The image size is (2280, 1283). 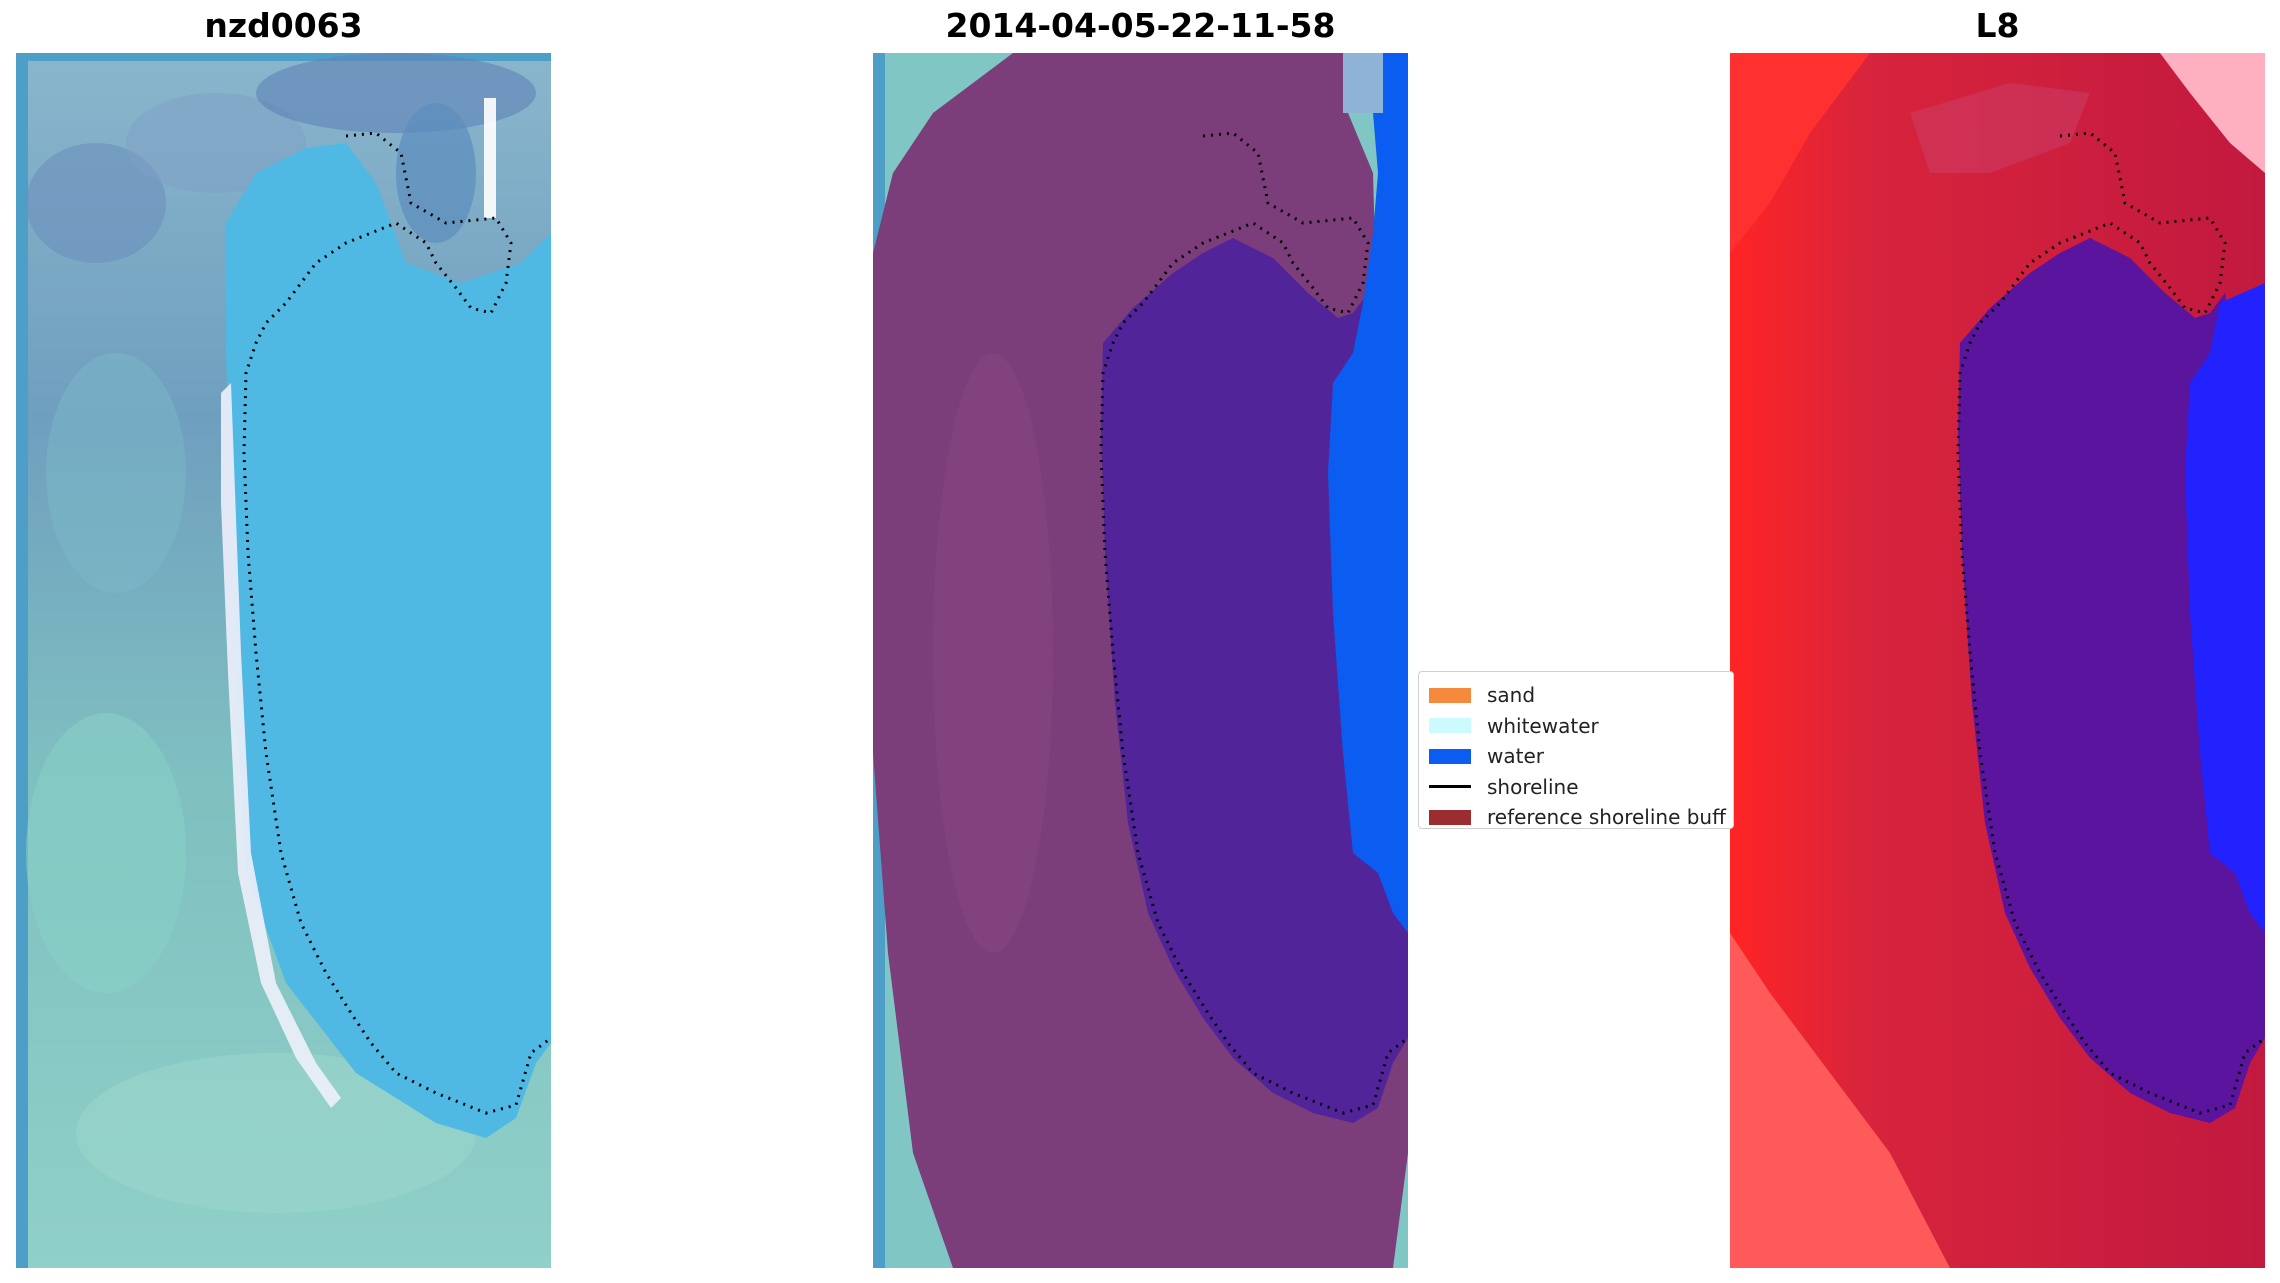 I want to click on reference-buffer-swatch, so click(x=1450, y=817).